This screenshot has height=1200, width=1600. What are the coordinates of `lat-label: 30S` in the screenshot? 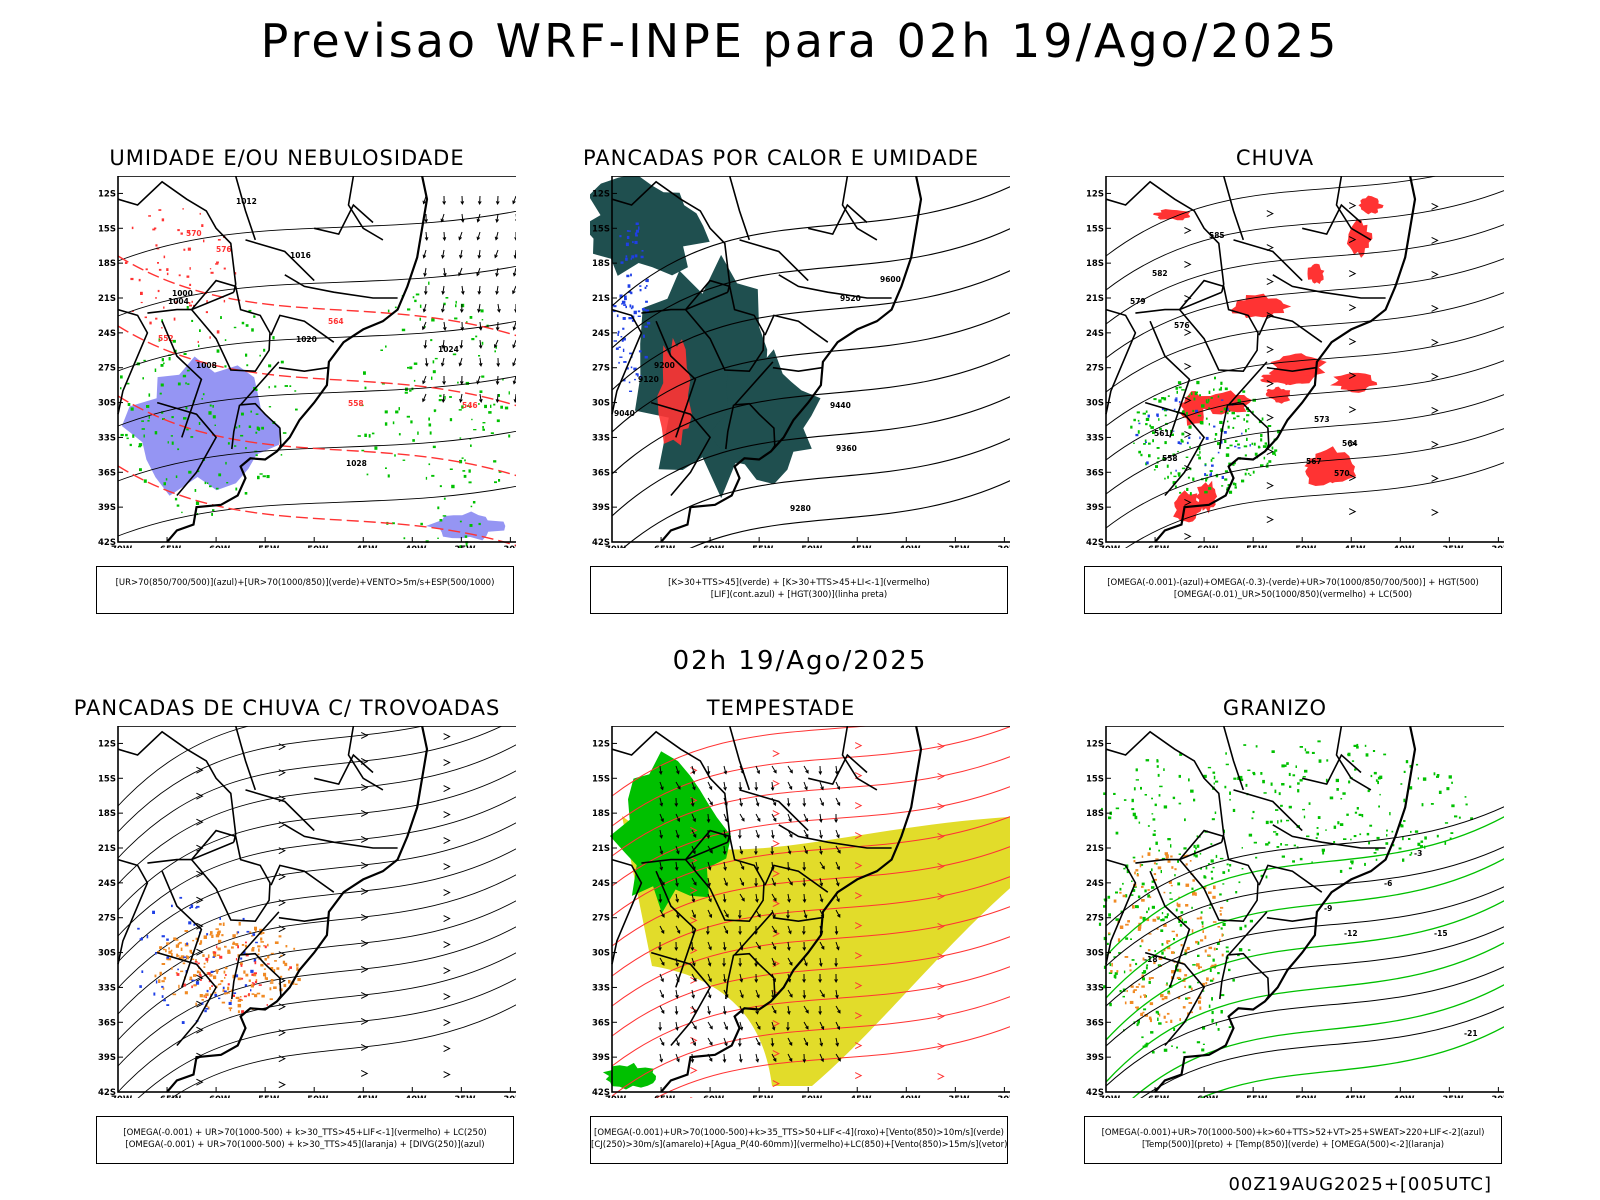 It's located at (601, 954).